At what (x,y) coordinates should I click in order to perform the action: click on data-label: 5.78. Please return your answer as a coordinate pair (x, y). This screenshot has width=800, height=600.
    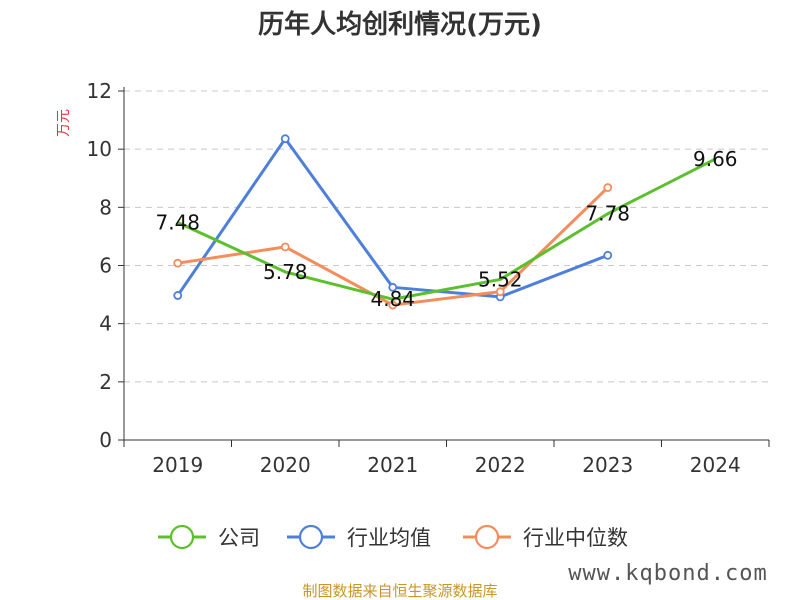
    Looking at the image, I should click on (285, 272).